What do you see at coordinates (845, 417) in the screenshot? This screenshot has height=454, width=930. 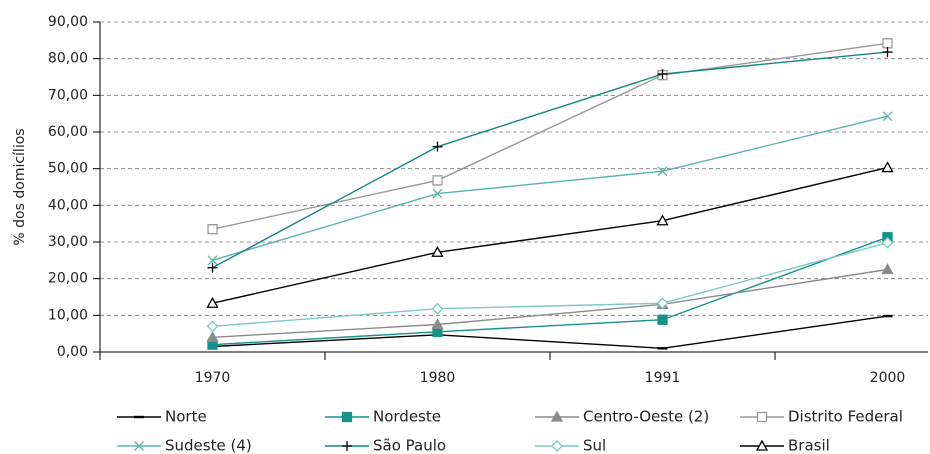 I see `legend-label: Distrito Federal` at bounding box center [845, 417].